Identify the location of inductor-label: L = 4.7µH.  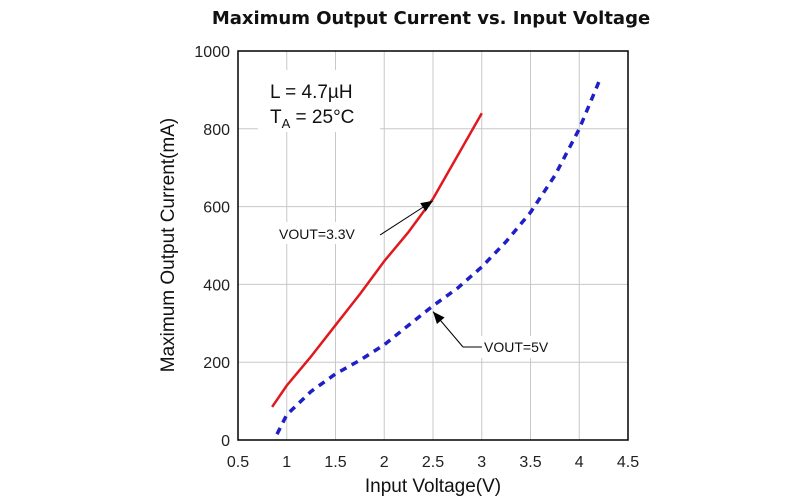
(311, 92).